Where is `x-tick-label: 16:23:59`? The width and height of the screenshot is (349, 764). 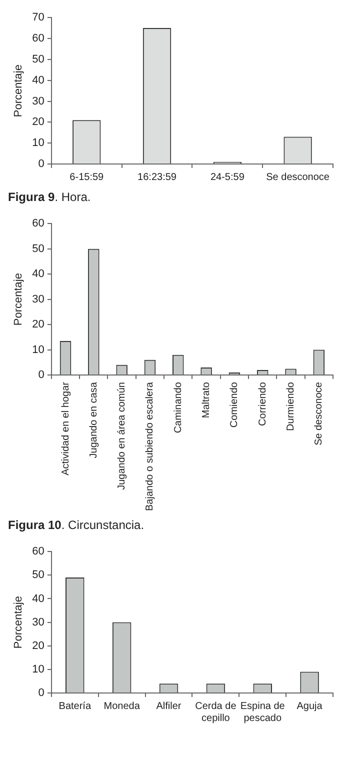
x-tick-label: 16:23:59 is located at coordinates (157, 177).